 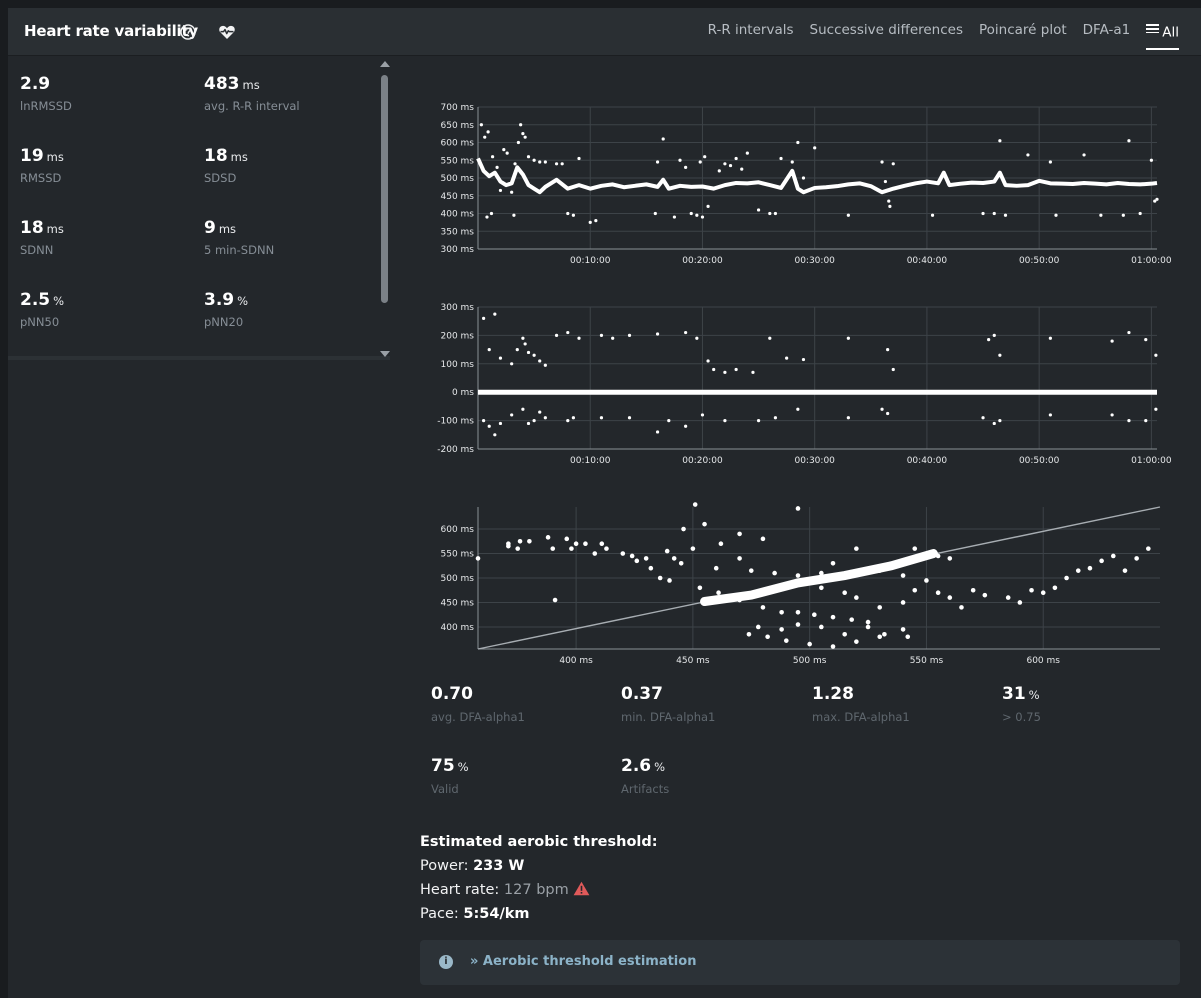 What do you see at coordinates (188, 32) in the screenshot?
I see `question-circle-icon` at bounding box center [188, 32].